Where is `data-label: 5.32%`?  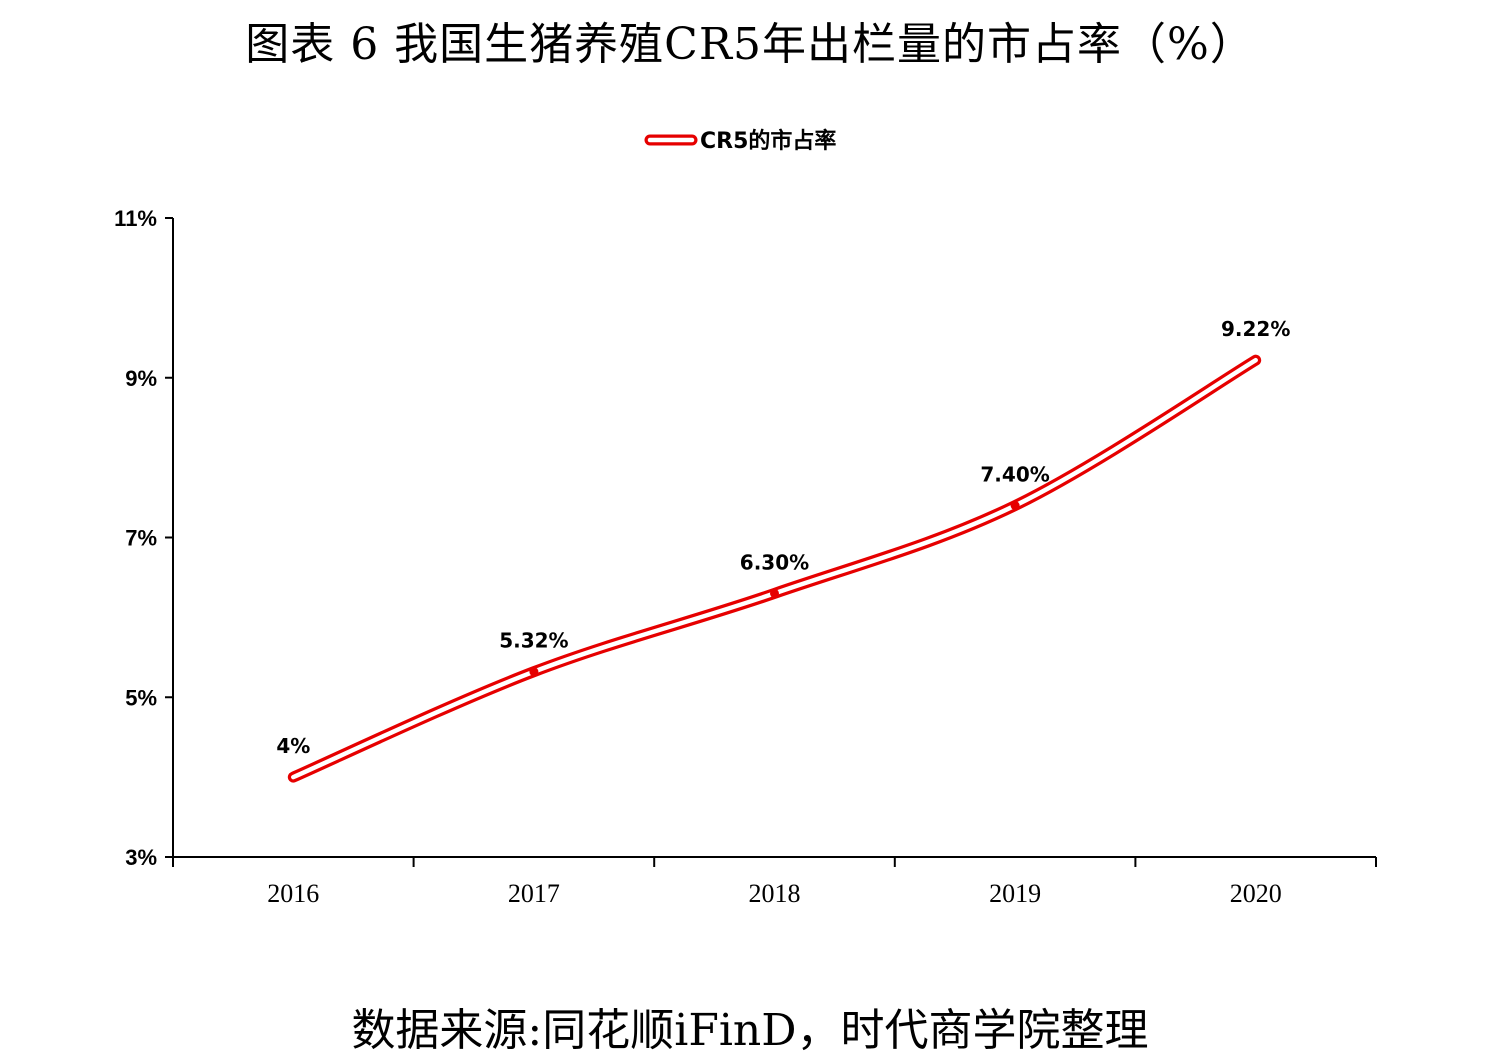
data-label: 5.32% is located at coordinates (533, 641).